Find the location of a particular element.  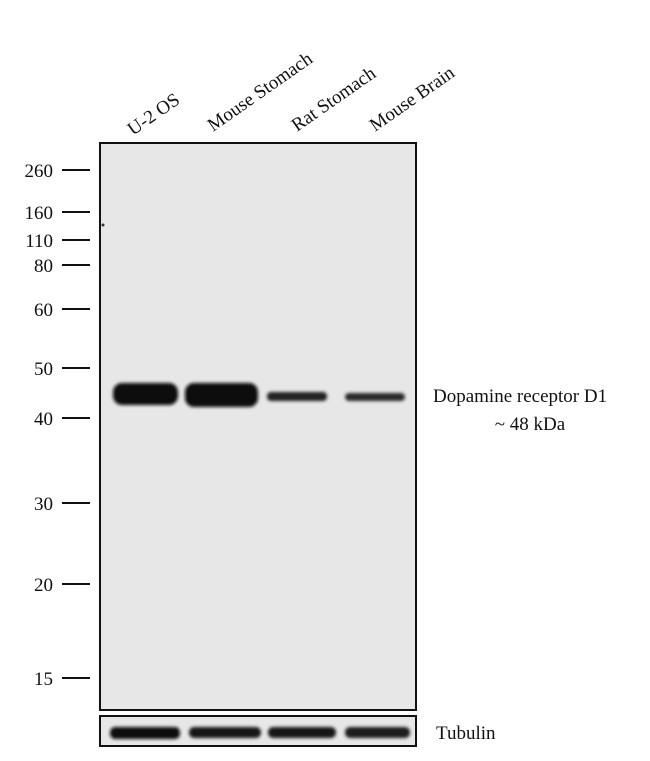

artifact is located at coordinates (103, 225).